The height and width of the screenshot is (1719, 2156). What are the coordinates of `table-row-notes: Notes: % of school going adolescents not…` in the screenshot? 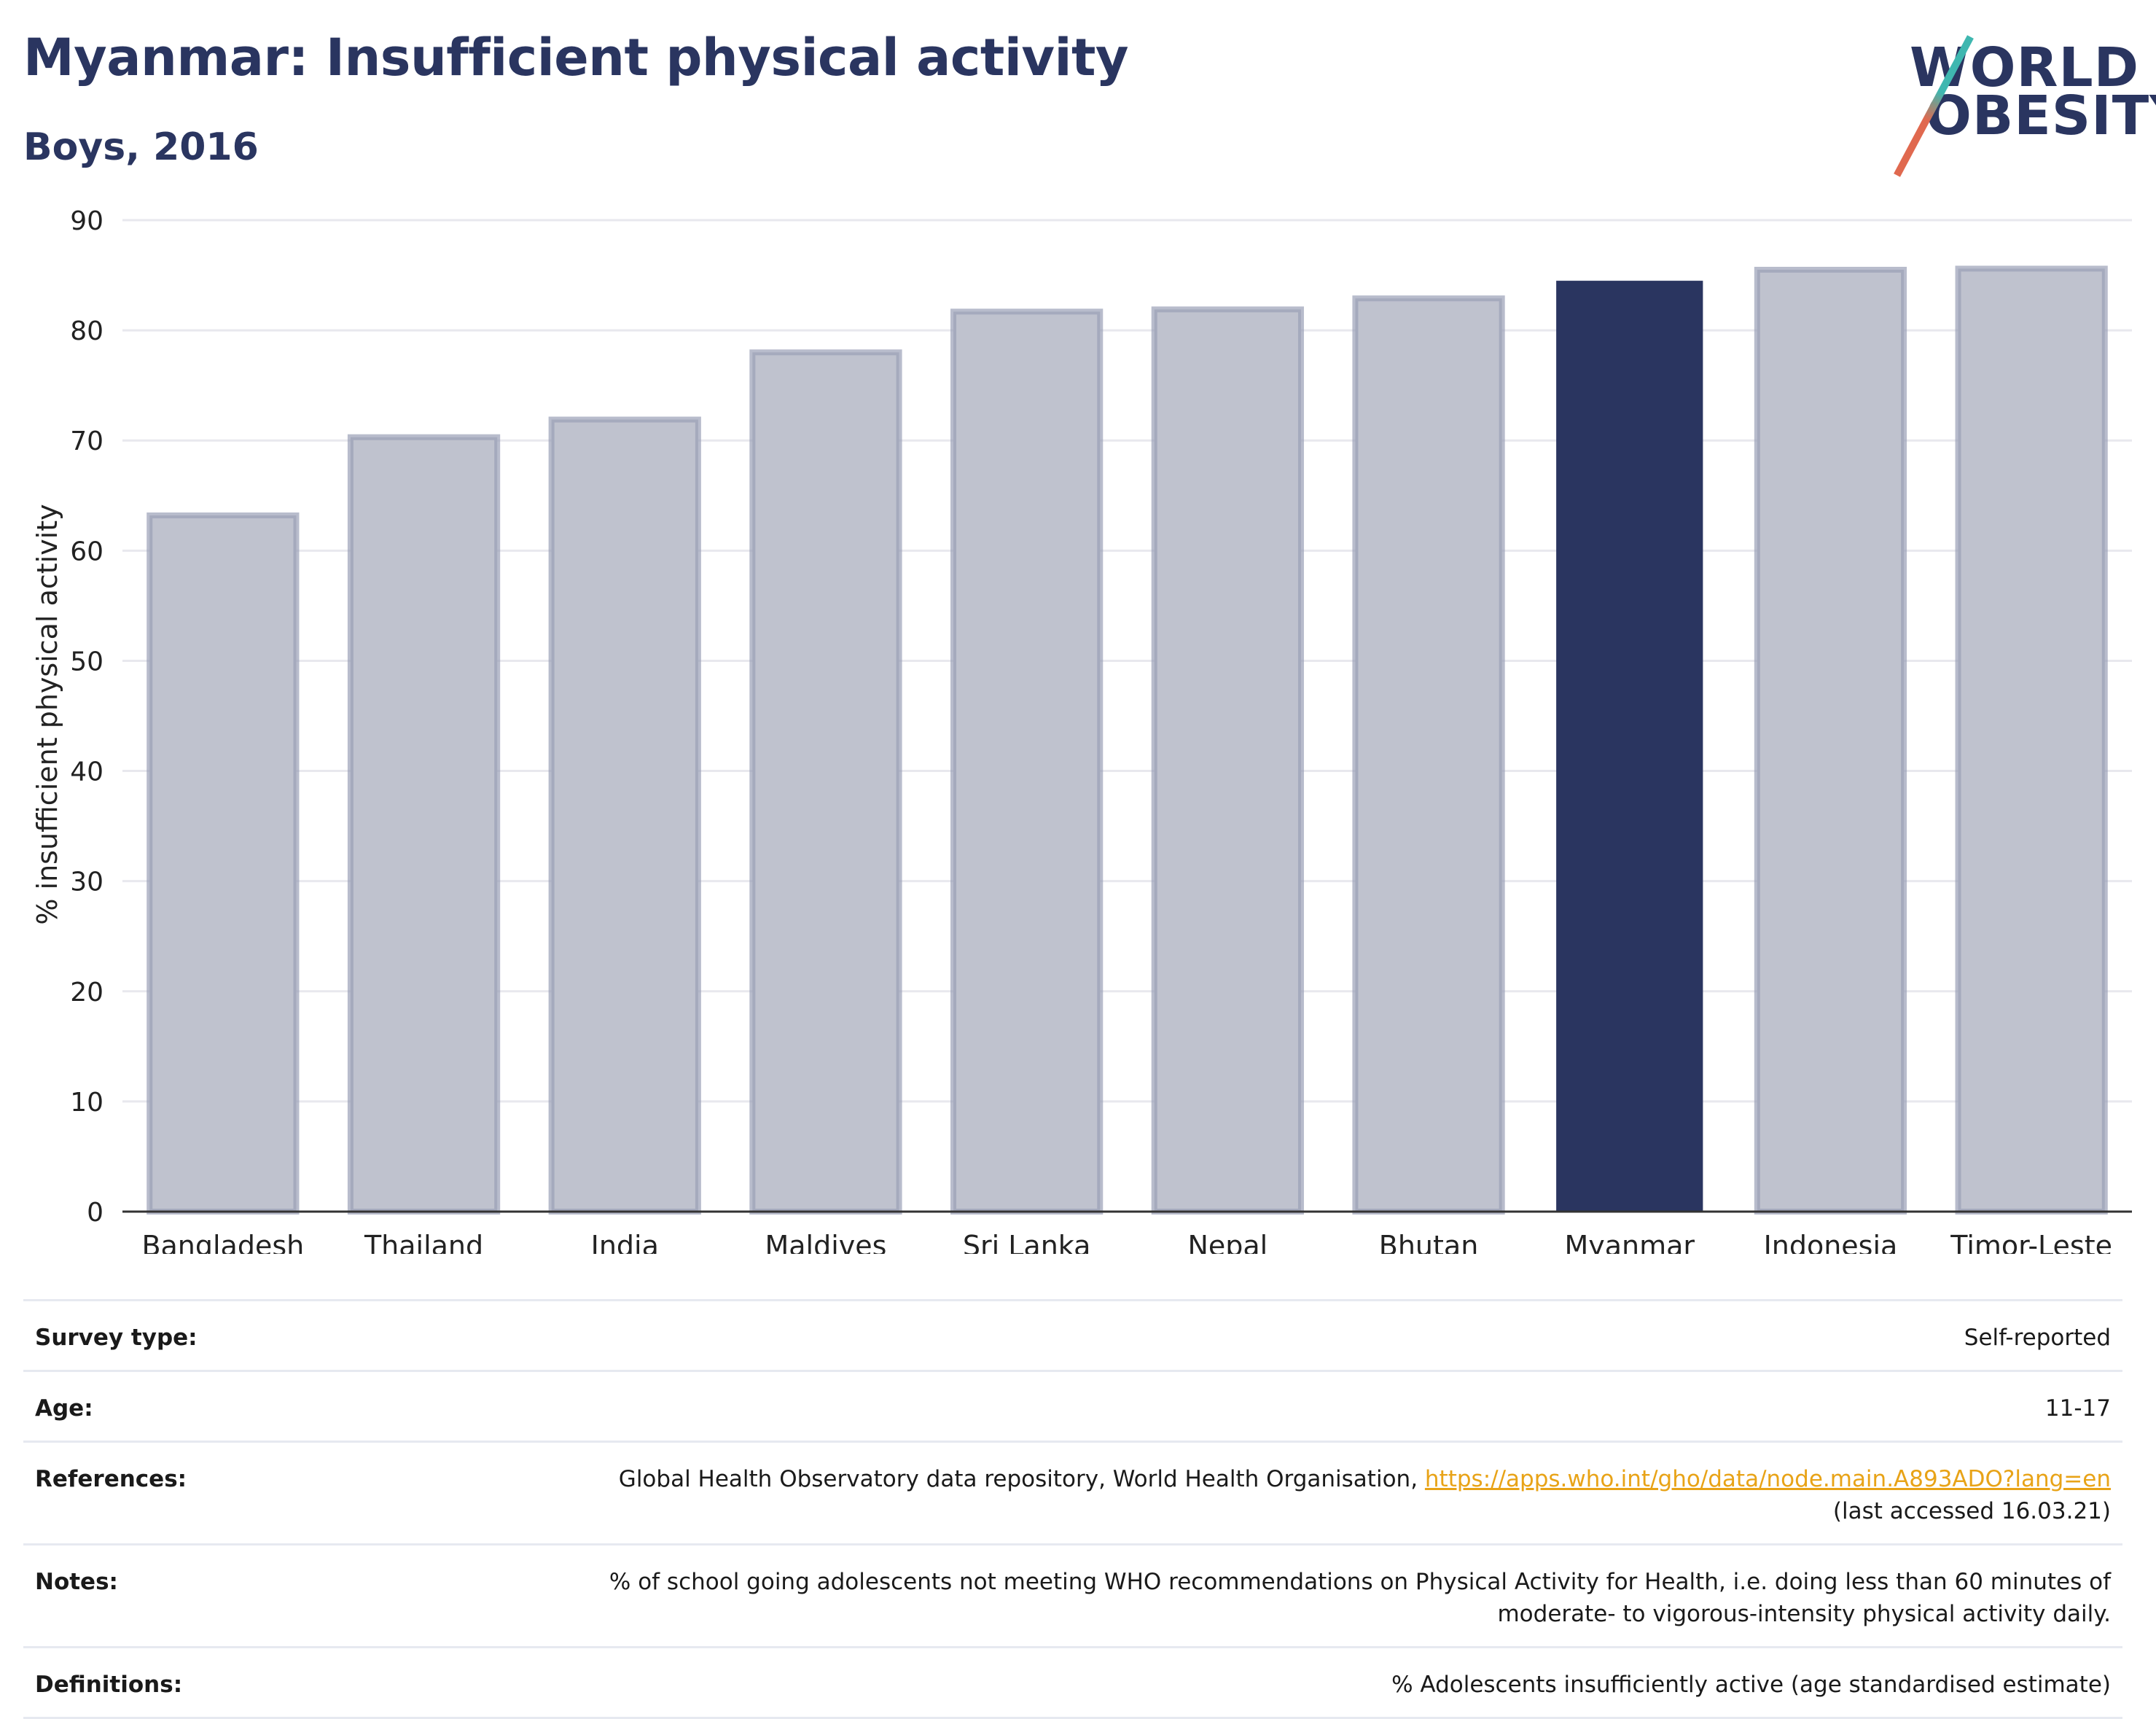 It's located at (1073, 1594).